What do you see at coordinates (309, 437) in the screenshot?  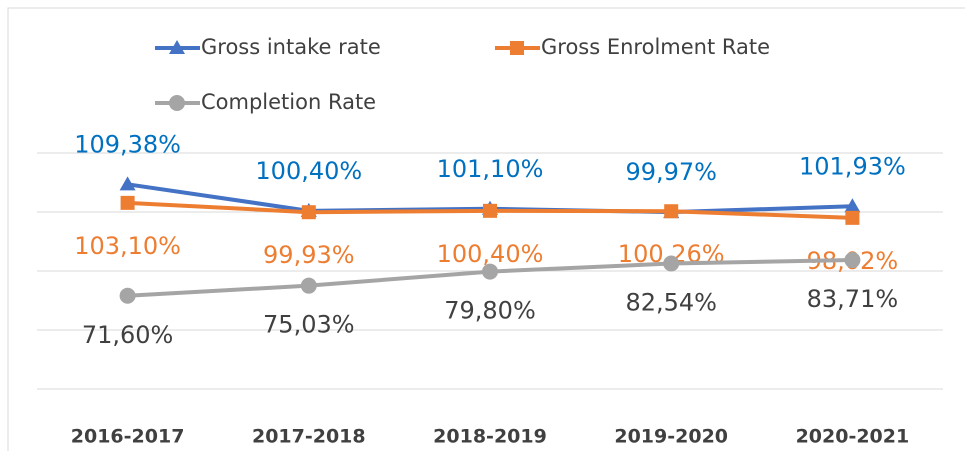 I see `x-tick-label: 2017-2018` at bounding box center [309, 437].